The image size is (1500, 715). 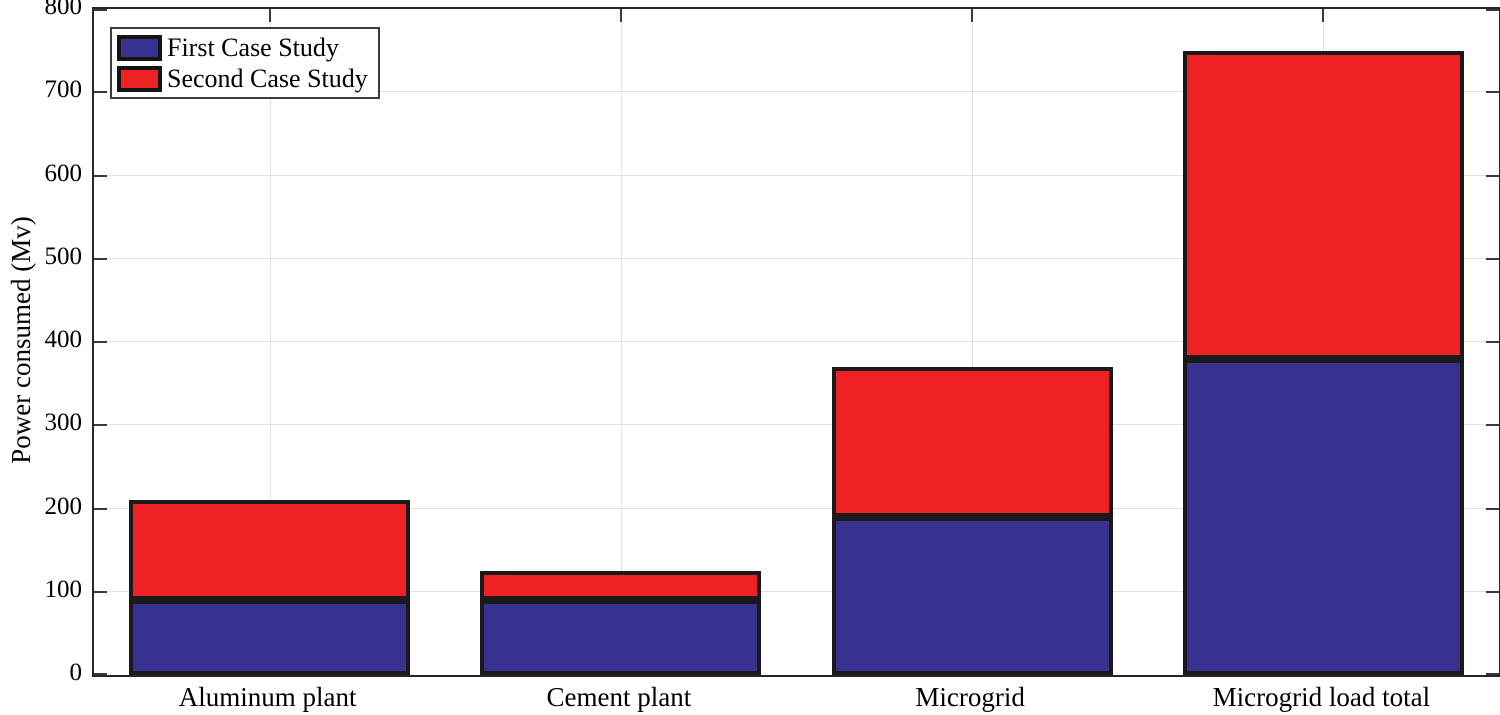 I want to click on x-tick-label-2: Microgrid, so click(x=970, y=697).